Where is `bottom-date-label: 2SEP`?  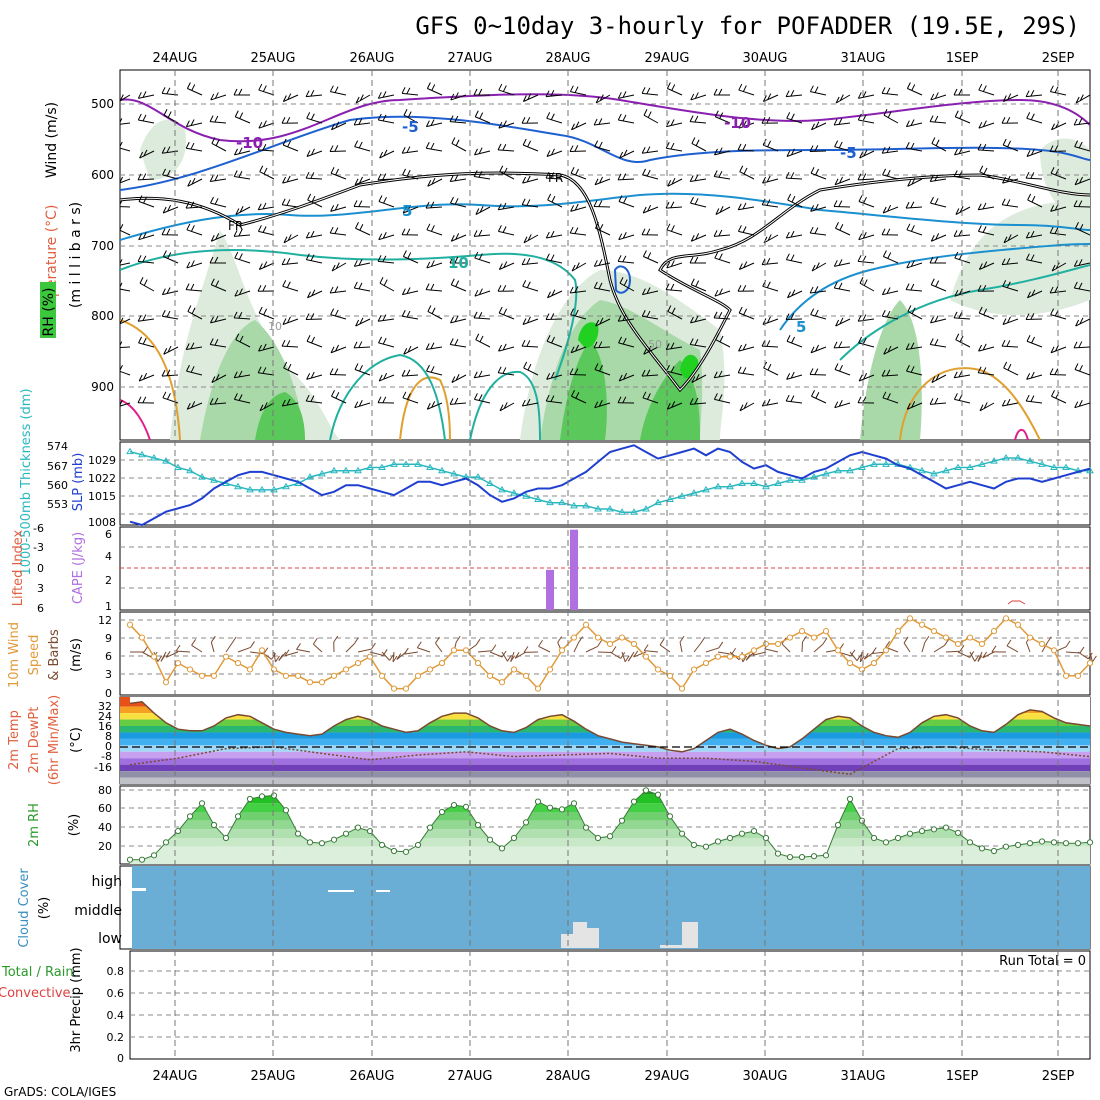
bottom-date-label: 2SEP is located at coordinates (1058, 1076).